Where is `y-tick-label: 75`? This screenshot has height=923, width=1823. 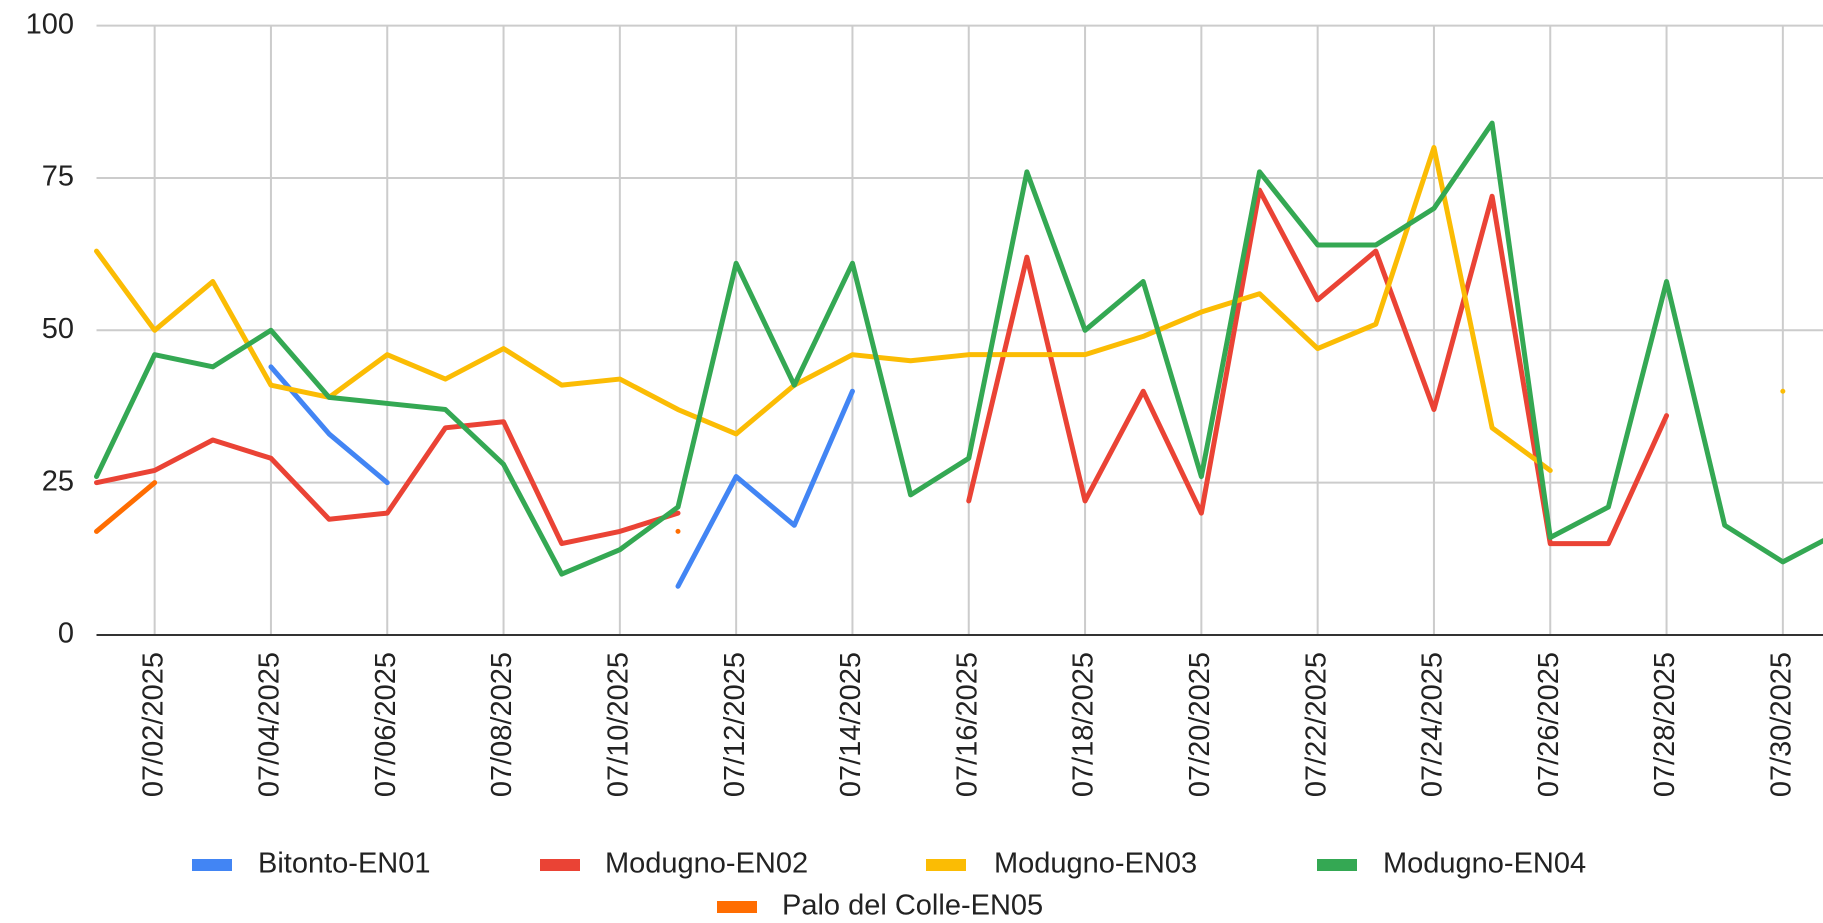
y-tick-label: 75 is located at coordinates (58, 177).